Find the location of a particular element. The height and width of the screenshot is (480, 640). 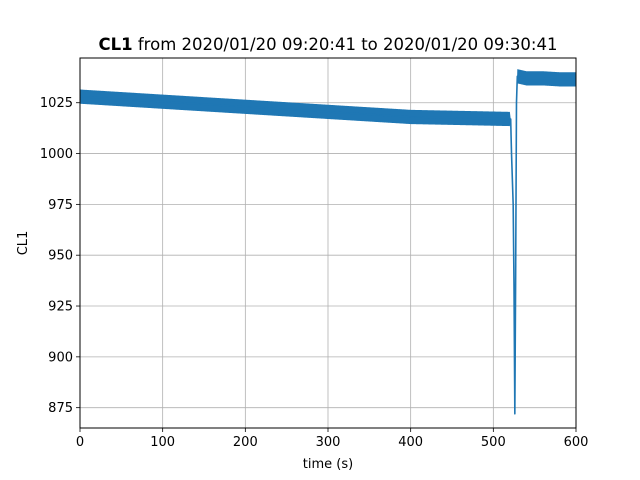

y-axis: 875 900 925 950 975 1000 1025 is located at coordinates (60, 256).